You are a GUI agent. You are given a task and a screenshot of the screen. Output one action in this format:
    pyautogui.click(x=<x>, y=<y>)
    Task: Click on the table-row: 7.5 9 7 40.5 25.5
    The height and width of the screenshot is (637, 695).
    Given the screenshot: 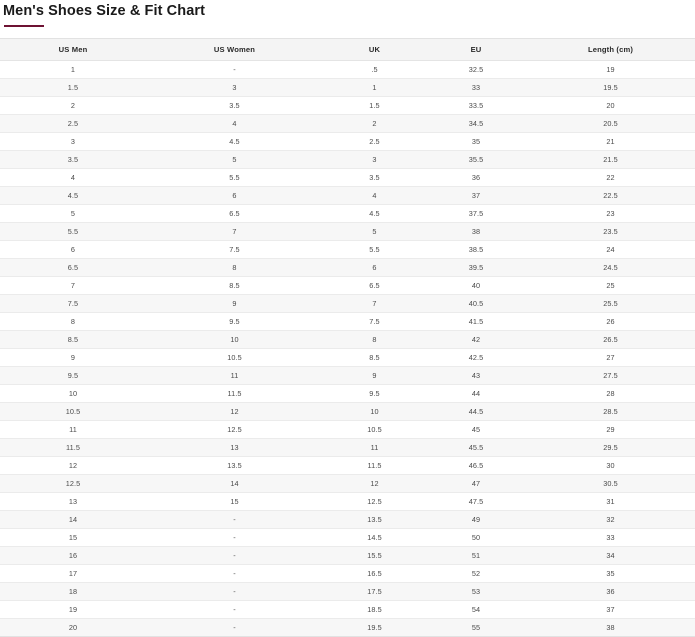 What is the action you would take?
    pyautogui.click(x=347, y=303)
    